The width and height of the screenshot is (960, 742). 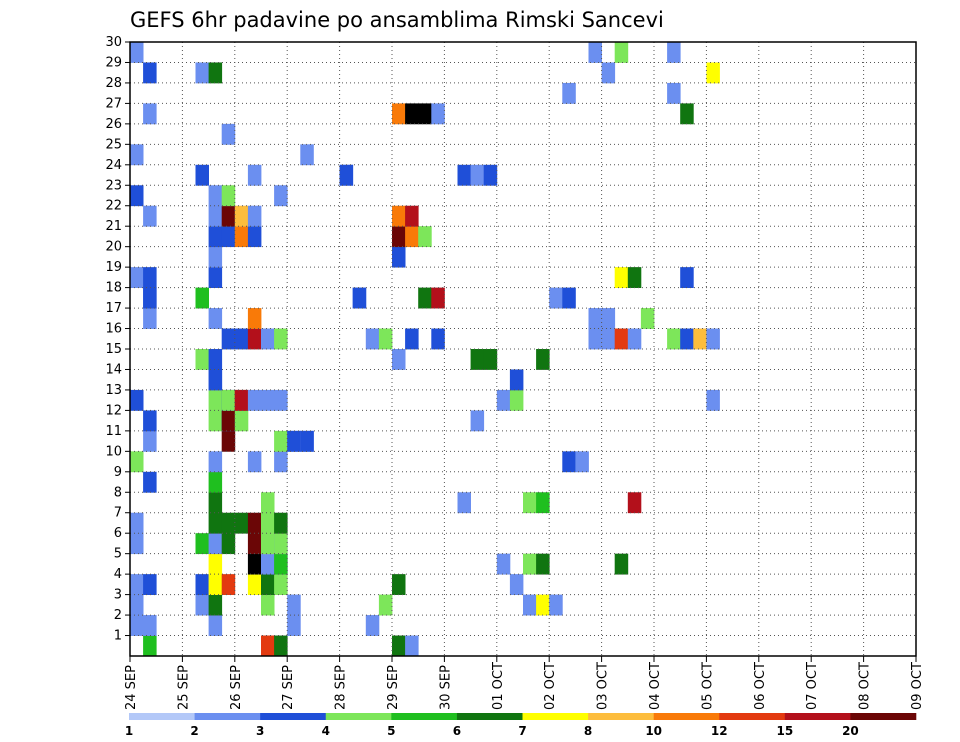 I want to click on y-tick-label: 30, so click(x=113, y=42).